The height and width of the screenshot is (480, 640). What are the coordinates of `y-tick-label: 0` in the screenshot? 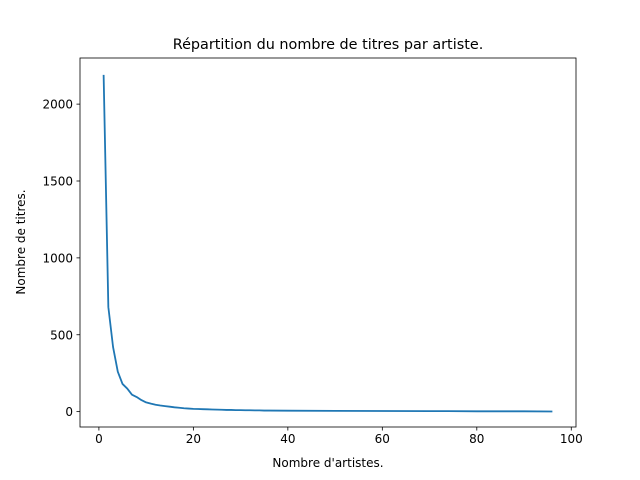 It's located at (69, 412).